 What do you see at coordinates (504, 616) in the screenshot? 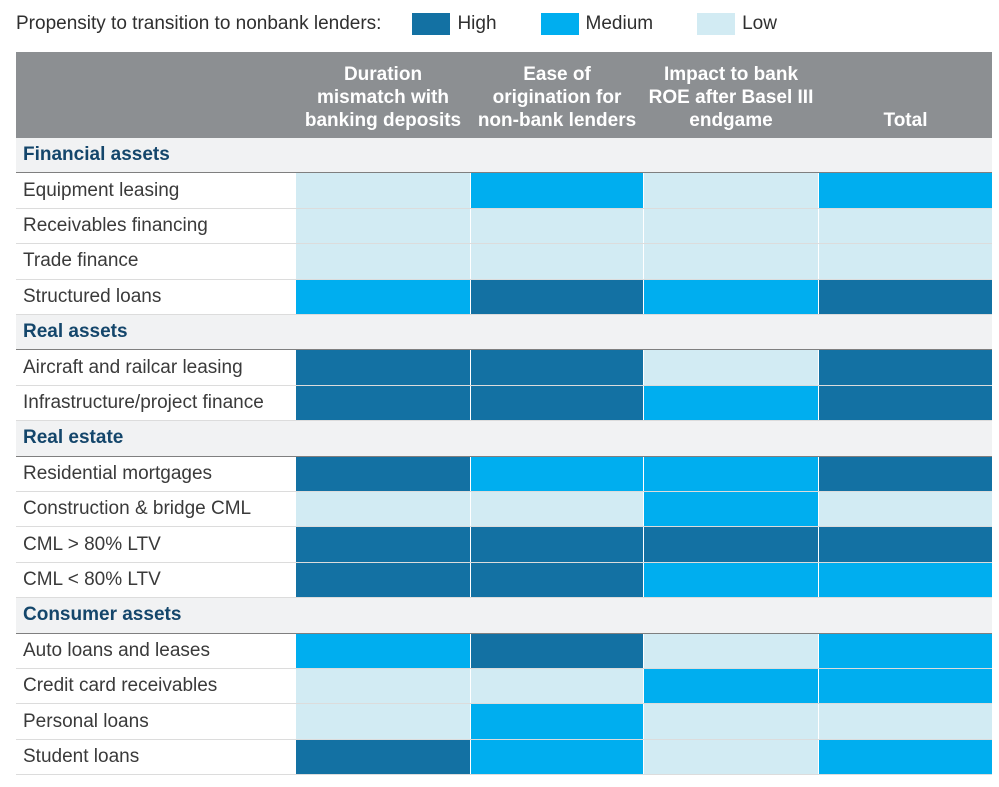
I see `section-row: Consumer assets` at bounding box center [504, 616].